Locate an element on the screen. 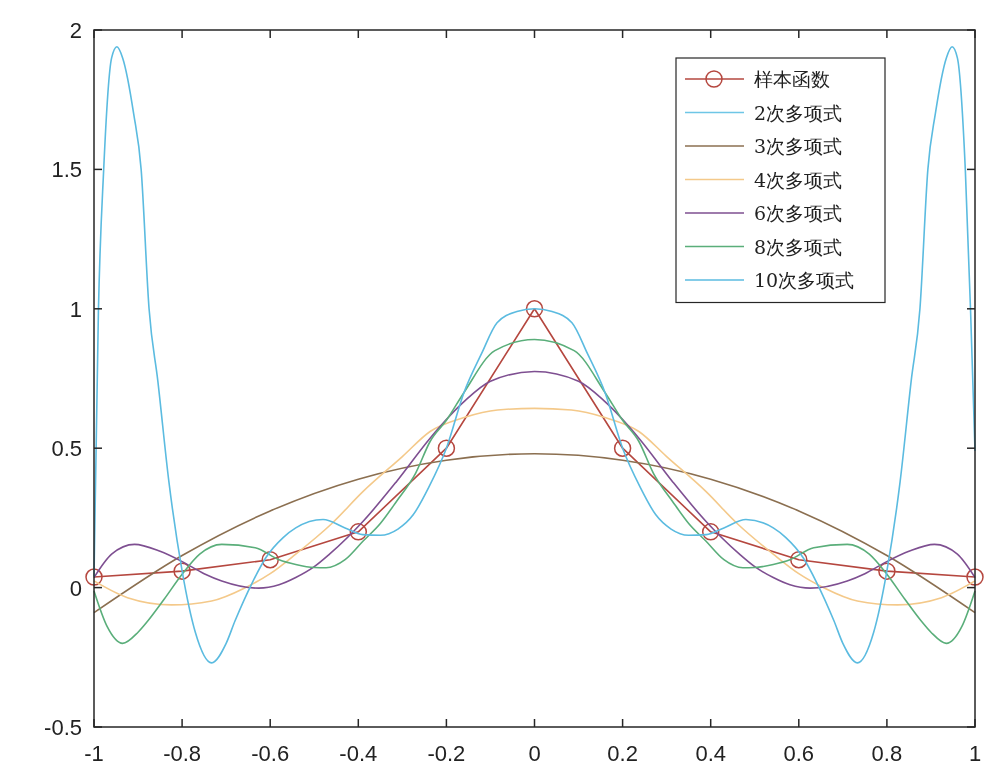 This screenshot has height=784, width=1005. y-tick-label: -0.5 is located at coordinates (63, 727).